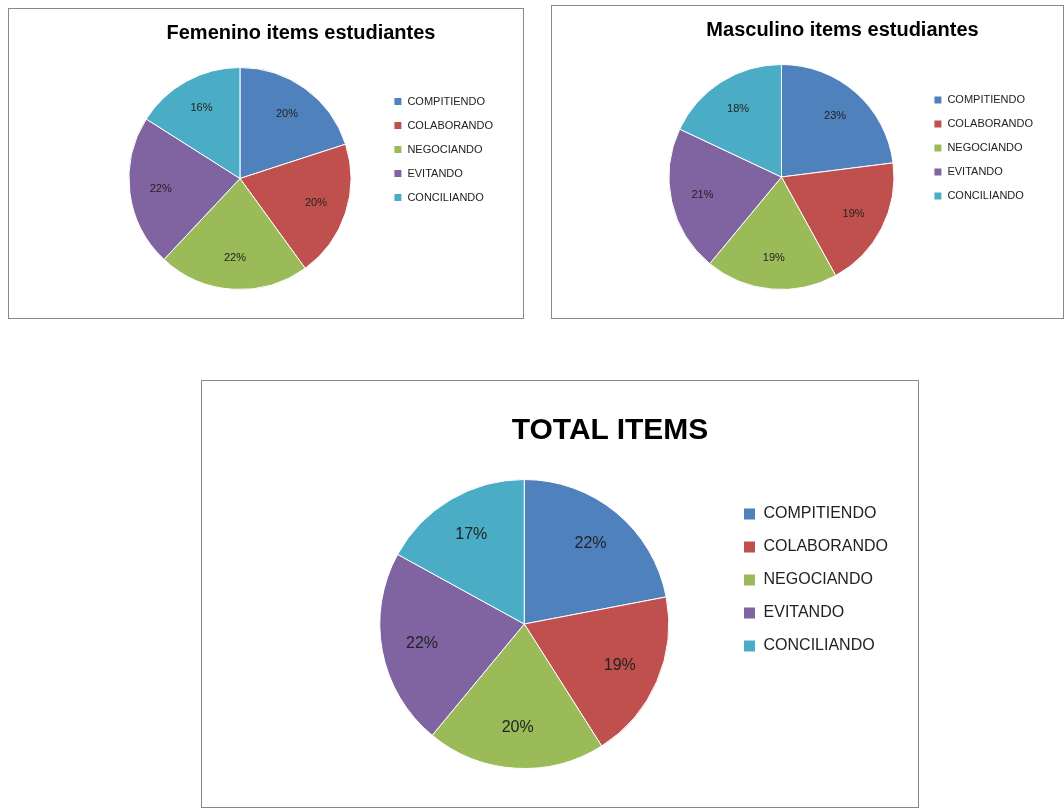  What do you see at coordinates (610, 429) in the screenshot?
I see `chart-title: TOTAL ITEMS` at bounding box center [610, 429].